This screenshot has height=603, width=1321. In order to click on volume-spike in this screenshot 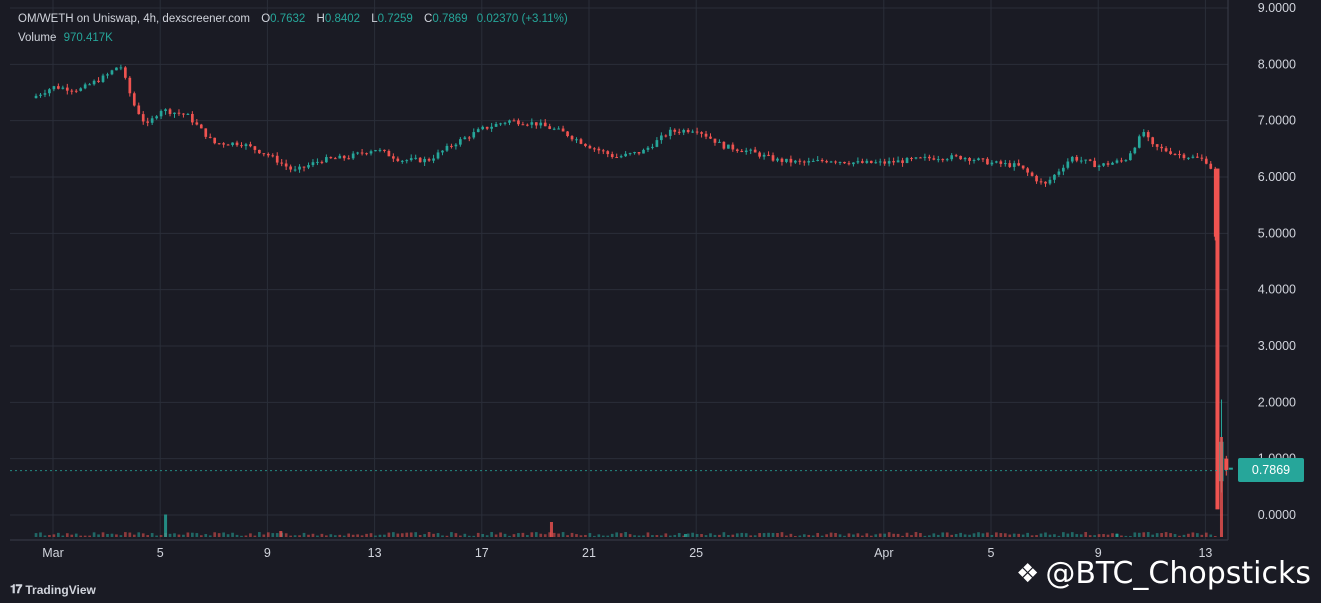, I will do `click(281, 534)`.